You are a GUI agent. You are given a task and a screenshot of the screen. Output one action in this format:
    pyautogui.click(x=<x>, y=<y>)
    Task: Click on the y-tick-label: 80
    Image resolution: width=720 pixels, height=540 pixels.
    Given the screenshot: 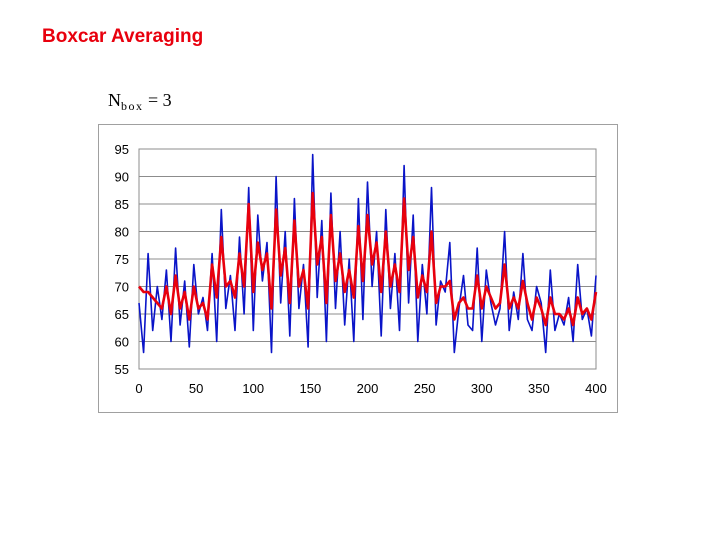 What is the action you would take?
    pyautogui.click(x=122, y=232)
    